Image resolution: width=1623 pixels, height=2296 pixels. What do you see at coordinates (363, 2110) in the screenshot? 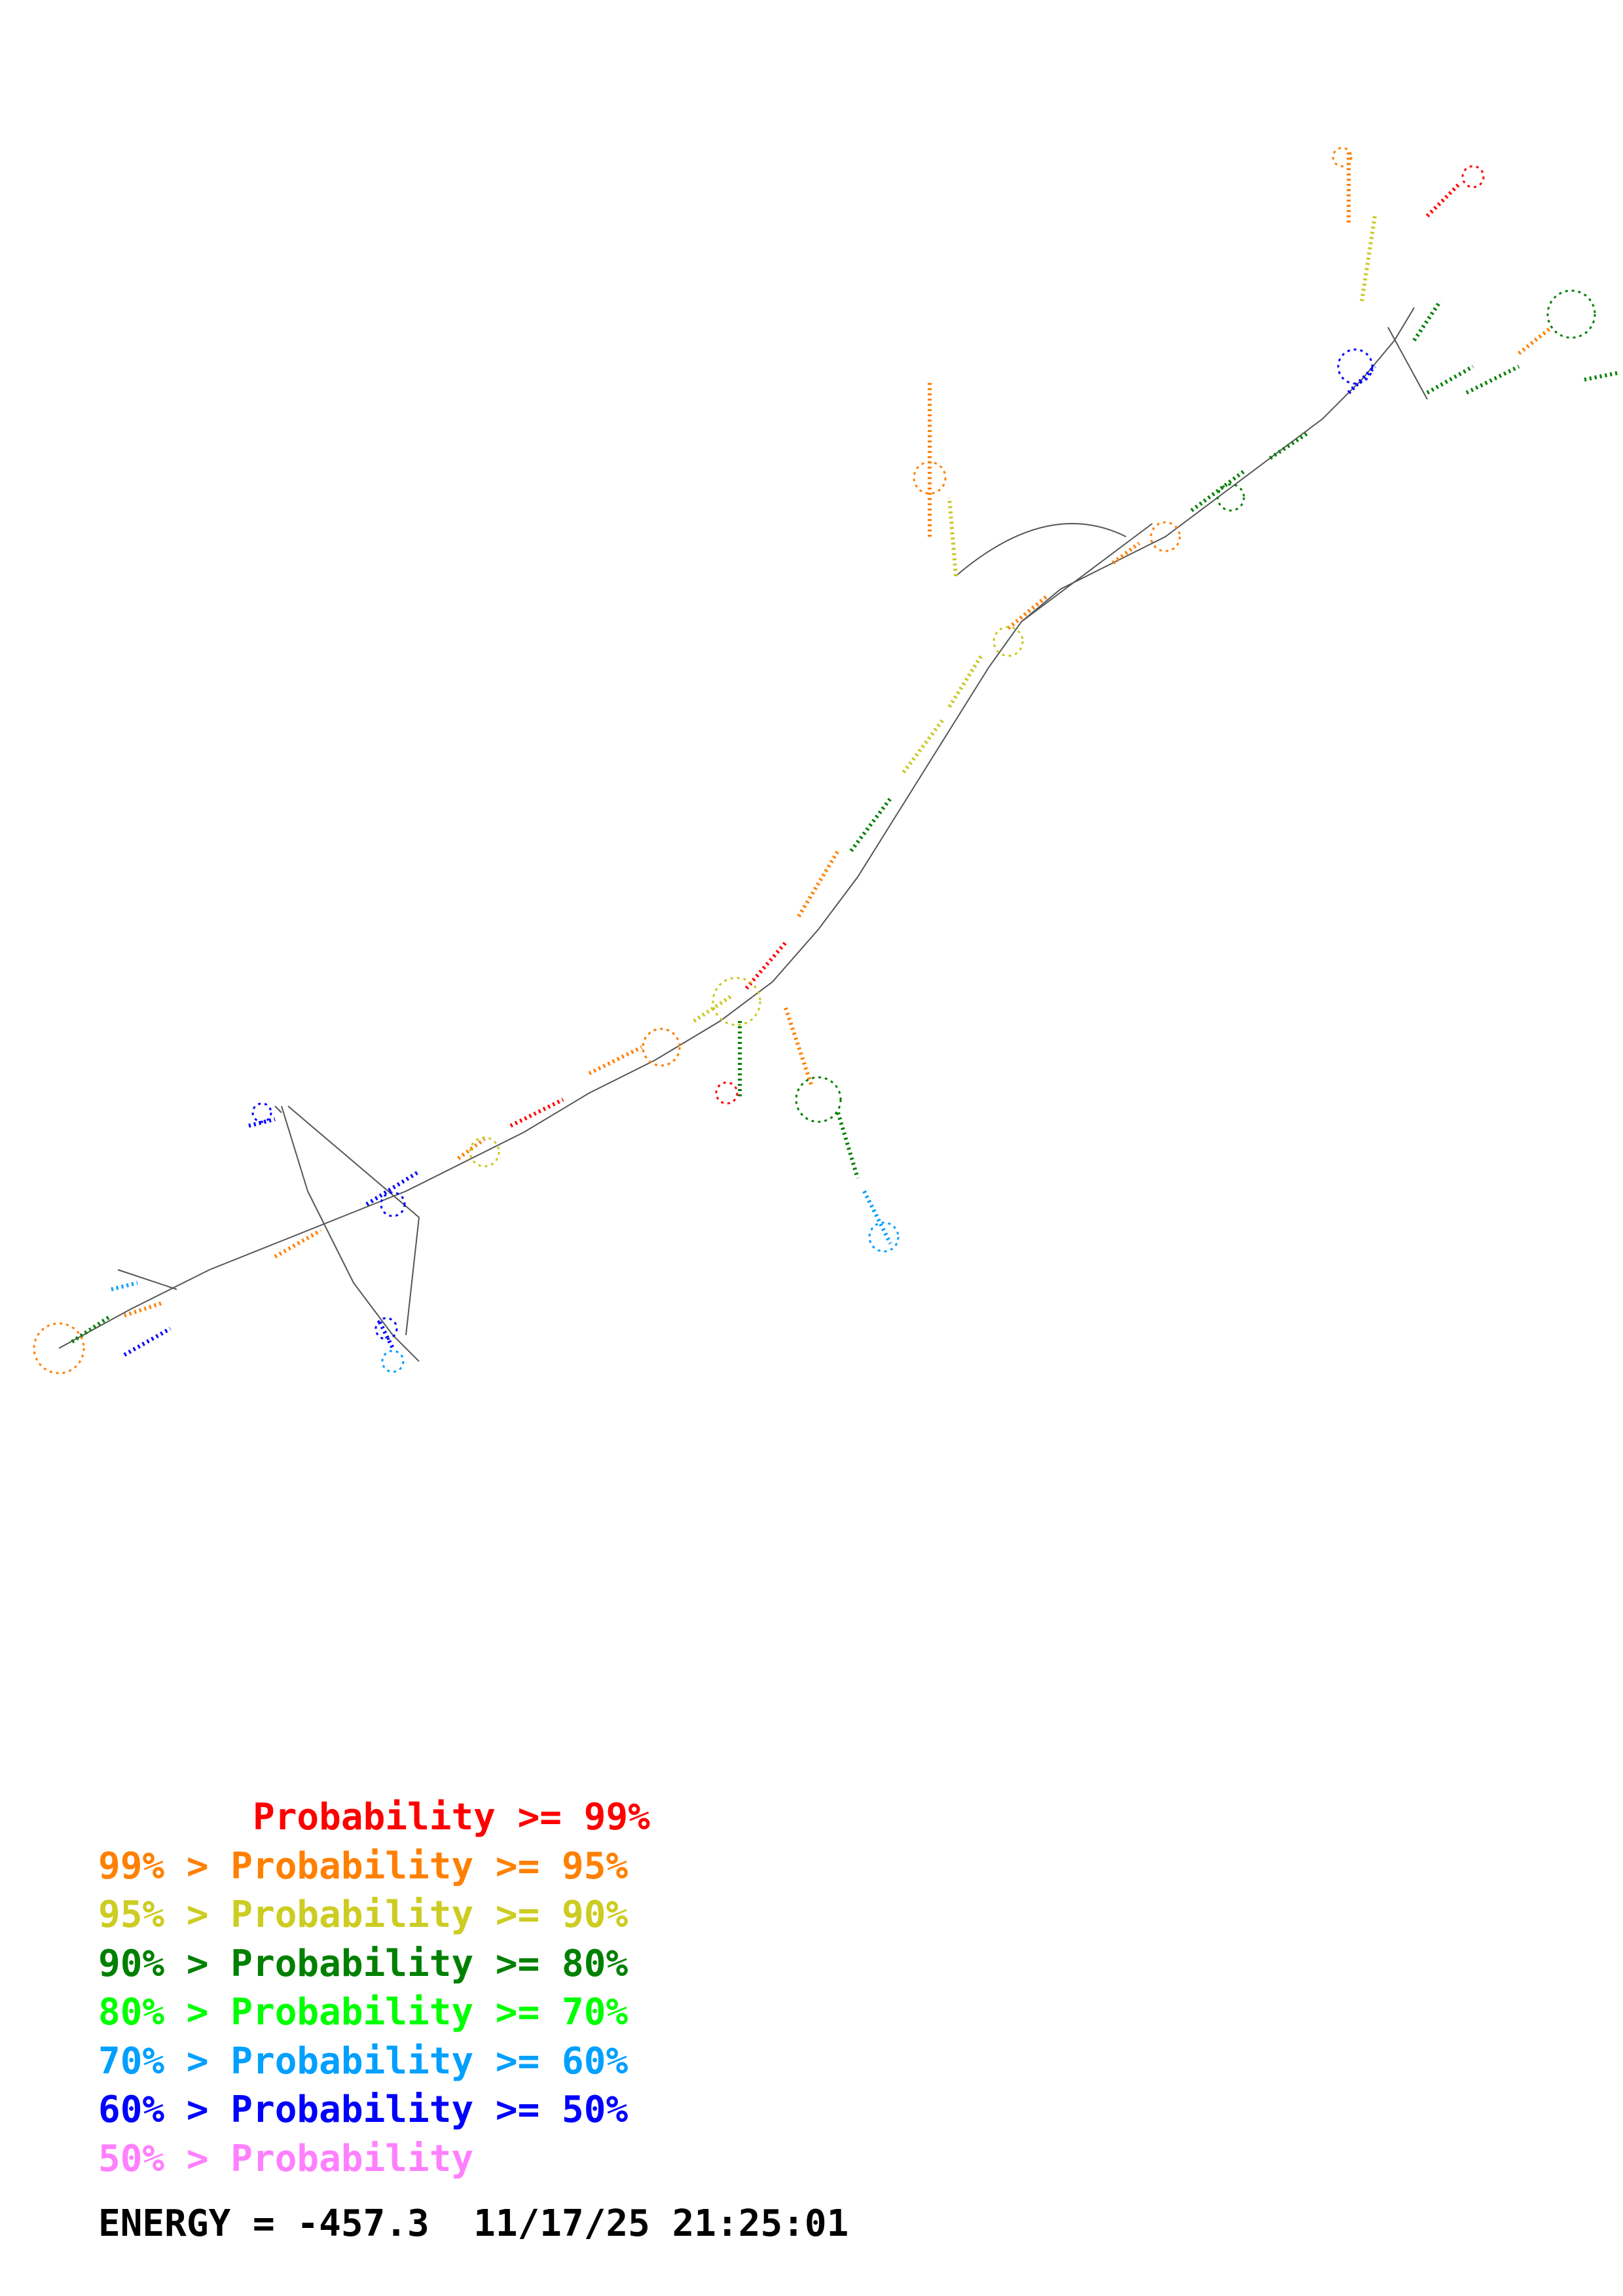
I see `legend-row: 60% > Probability >= 50%` at bounding box center [363, 2110].